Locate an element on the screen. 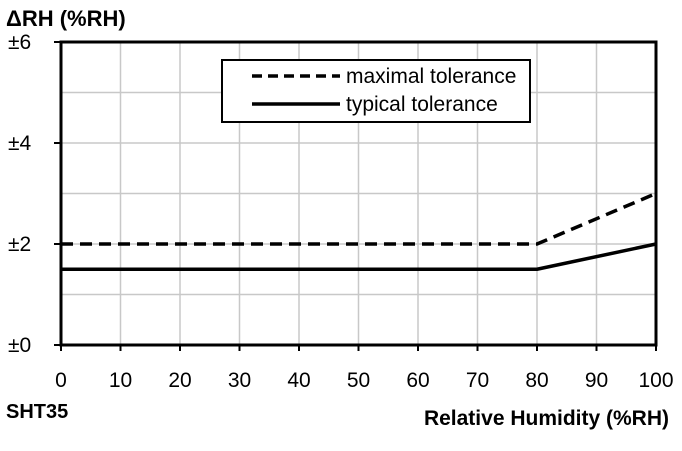  y-axis-label: ΔRH (%RH) is located at coordinates (66, 18).